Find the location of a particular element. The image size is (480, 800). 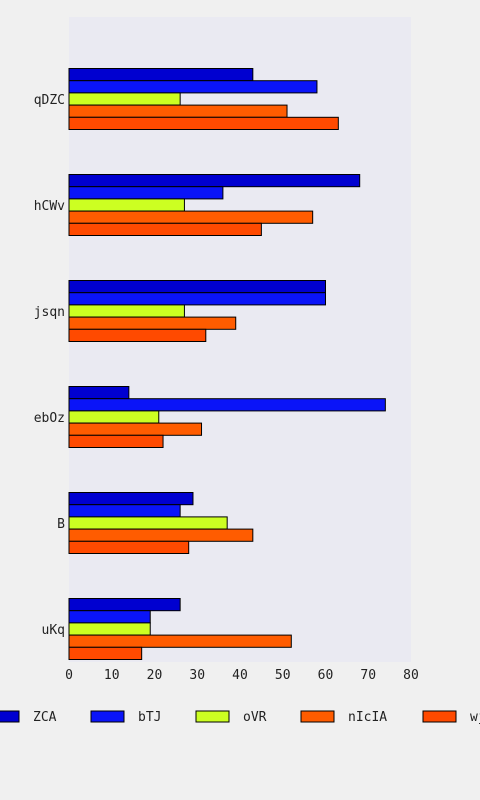

bar-qDZC-wj is located at coordinates (203, 123).